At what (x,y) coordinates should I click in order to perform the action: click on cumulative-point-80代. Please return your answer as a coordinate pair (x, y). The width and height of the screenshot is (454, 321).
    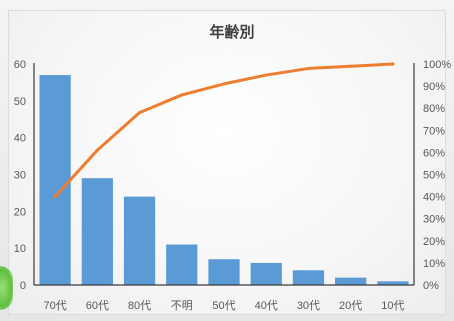
    Looking at the image, I should click on (139, 113).